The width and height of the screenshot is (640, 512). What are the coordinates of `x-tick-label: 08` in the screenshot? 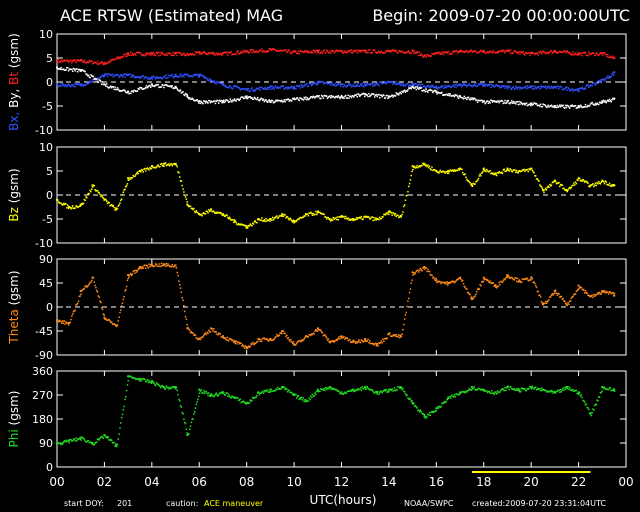 It's located at (246, 482).